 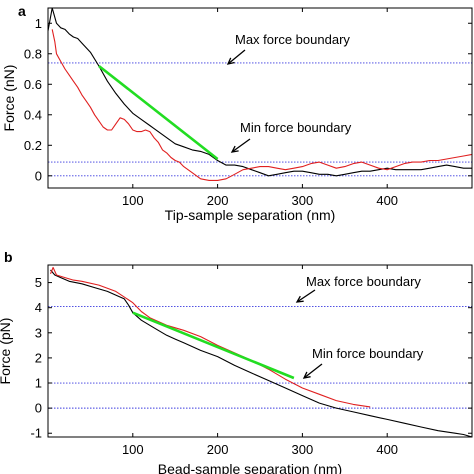 What do you see at coordinates (33, 84) in the screenshot?
I see `y-tick-label: 0.6` at bounding box center [33, 84].